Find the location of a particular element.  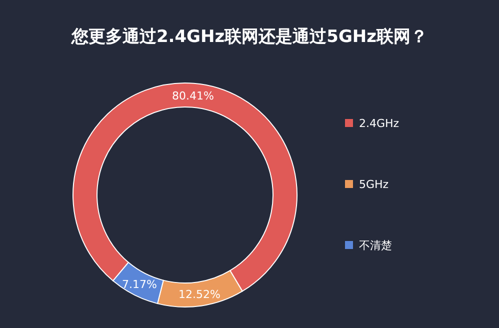

data-label: 80.41% is located at coordinates (193, 95).